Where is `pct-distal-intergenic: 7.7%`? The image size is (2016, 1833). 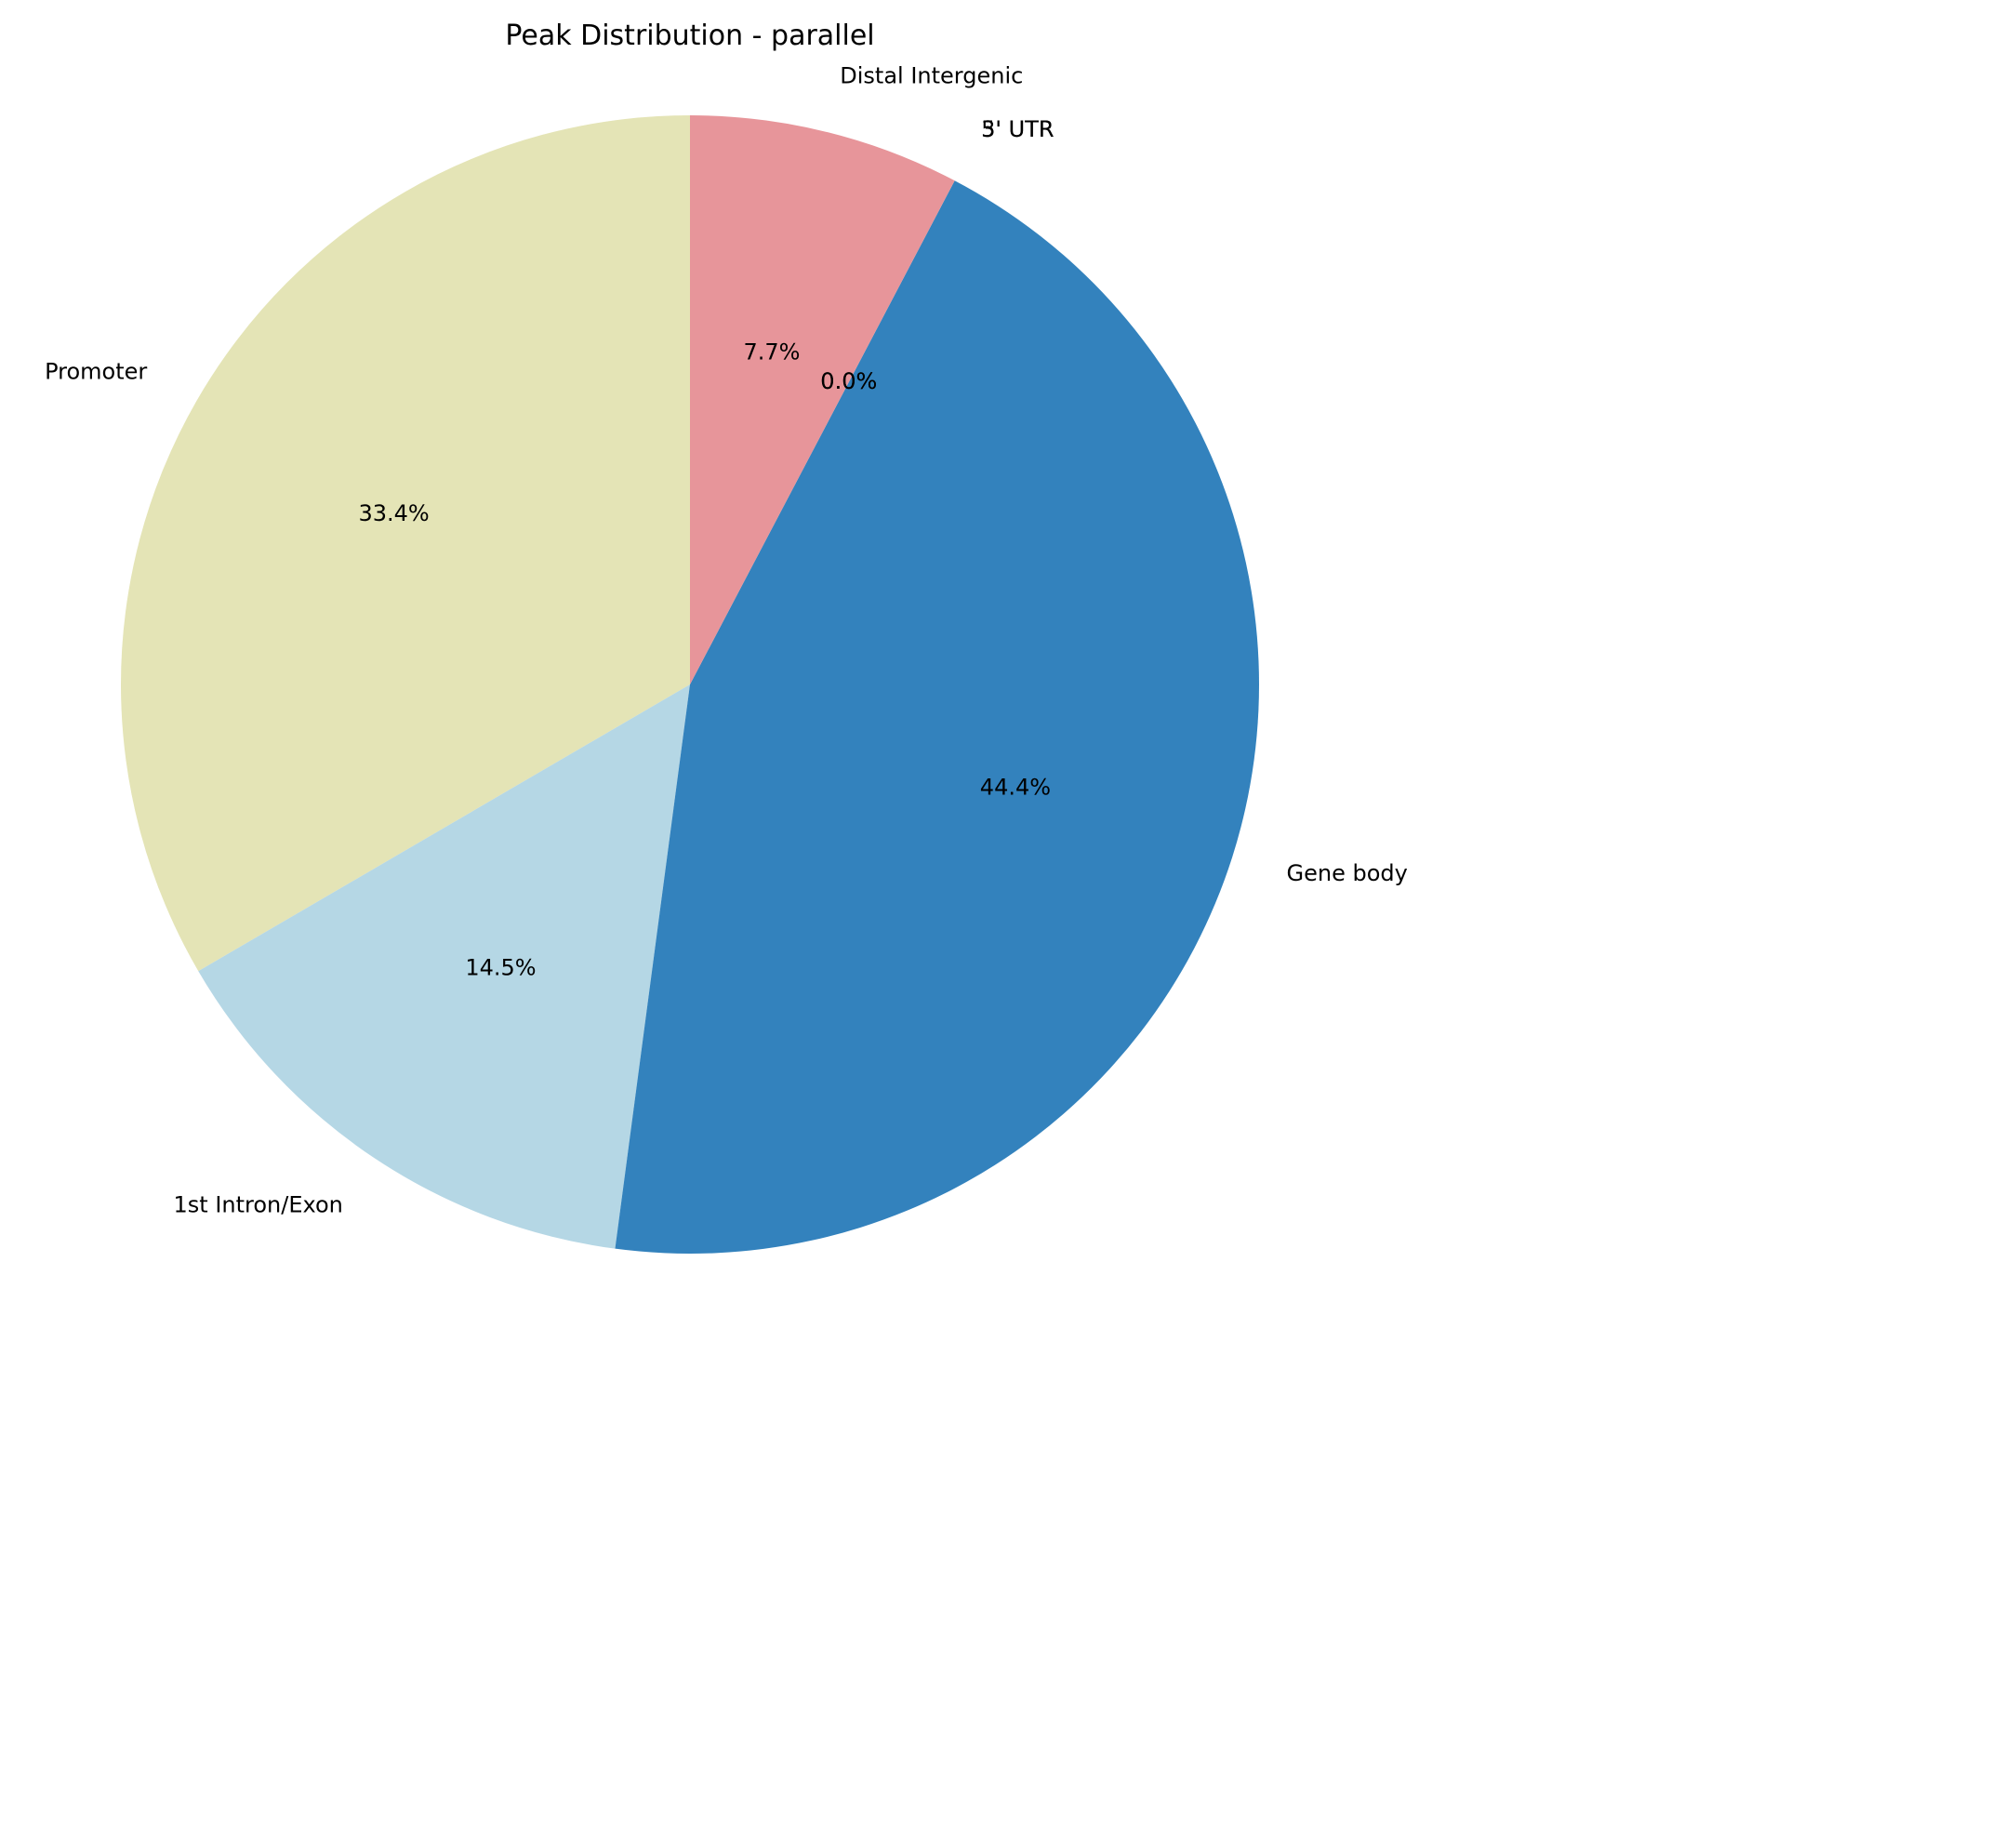
pct-distal-intergenic: 7.7% is located at coordinates (771, 352).